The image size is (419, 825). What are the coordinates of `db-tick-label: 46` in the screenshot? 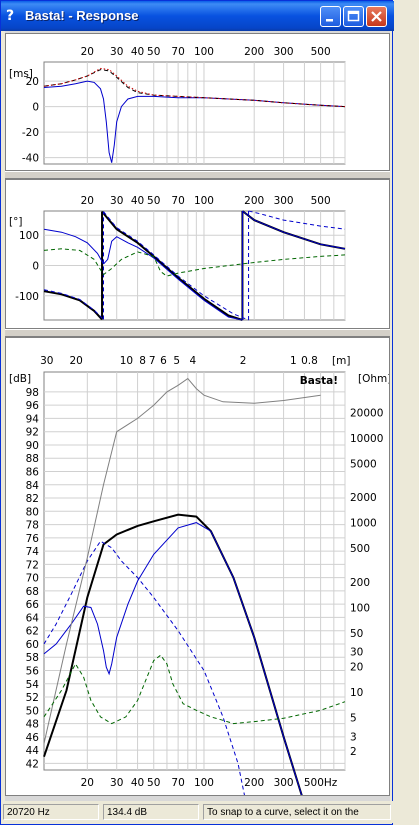 It's located at (33, 738).